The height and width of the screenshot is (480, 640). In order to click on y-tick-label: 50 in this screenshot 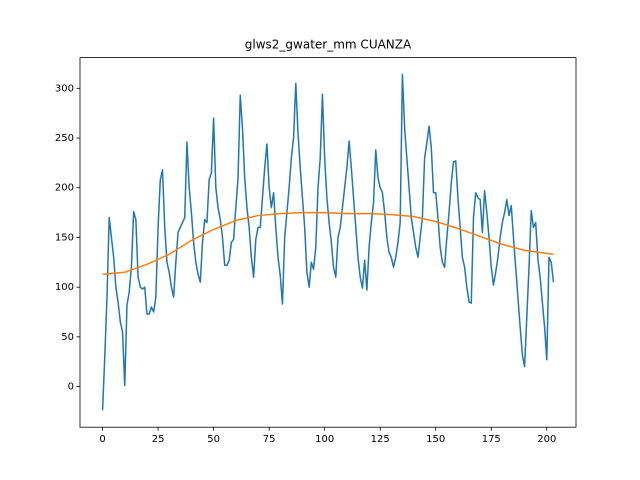, I will do `click(67, 337)`.